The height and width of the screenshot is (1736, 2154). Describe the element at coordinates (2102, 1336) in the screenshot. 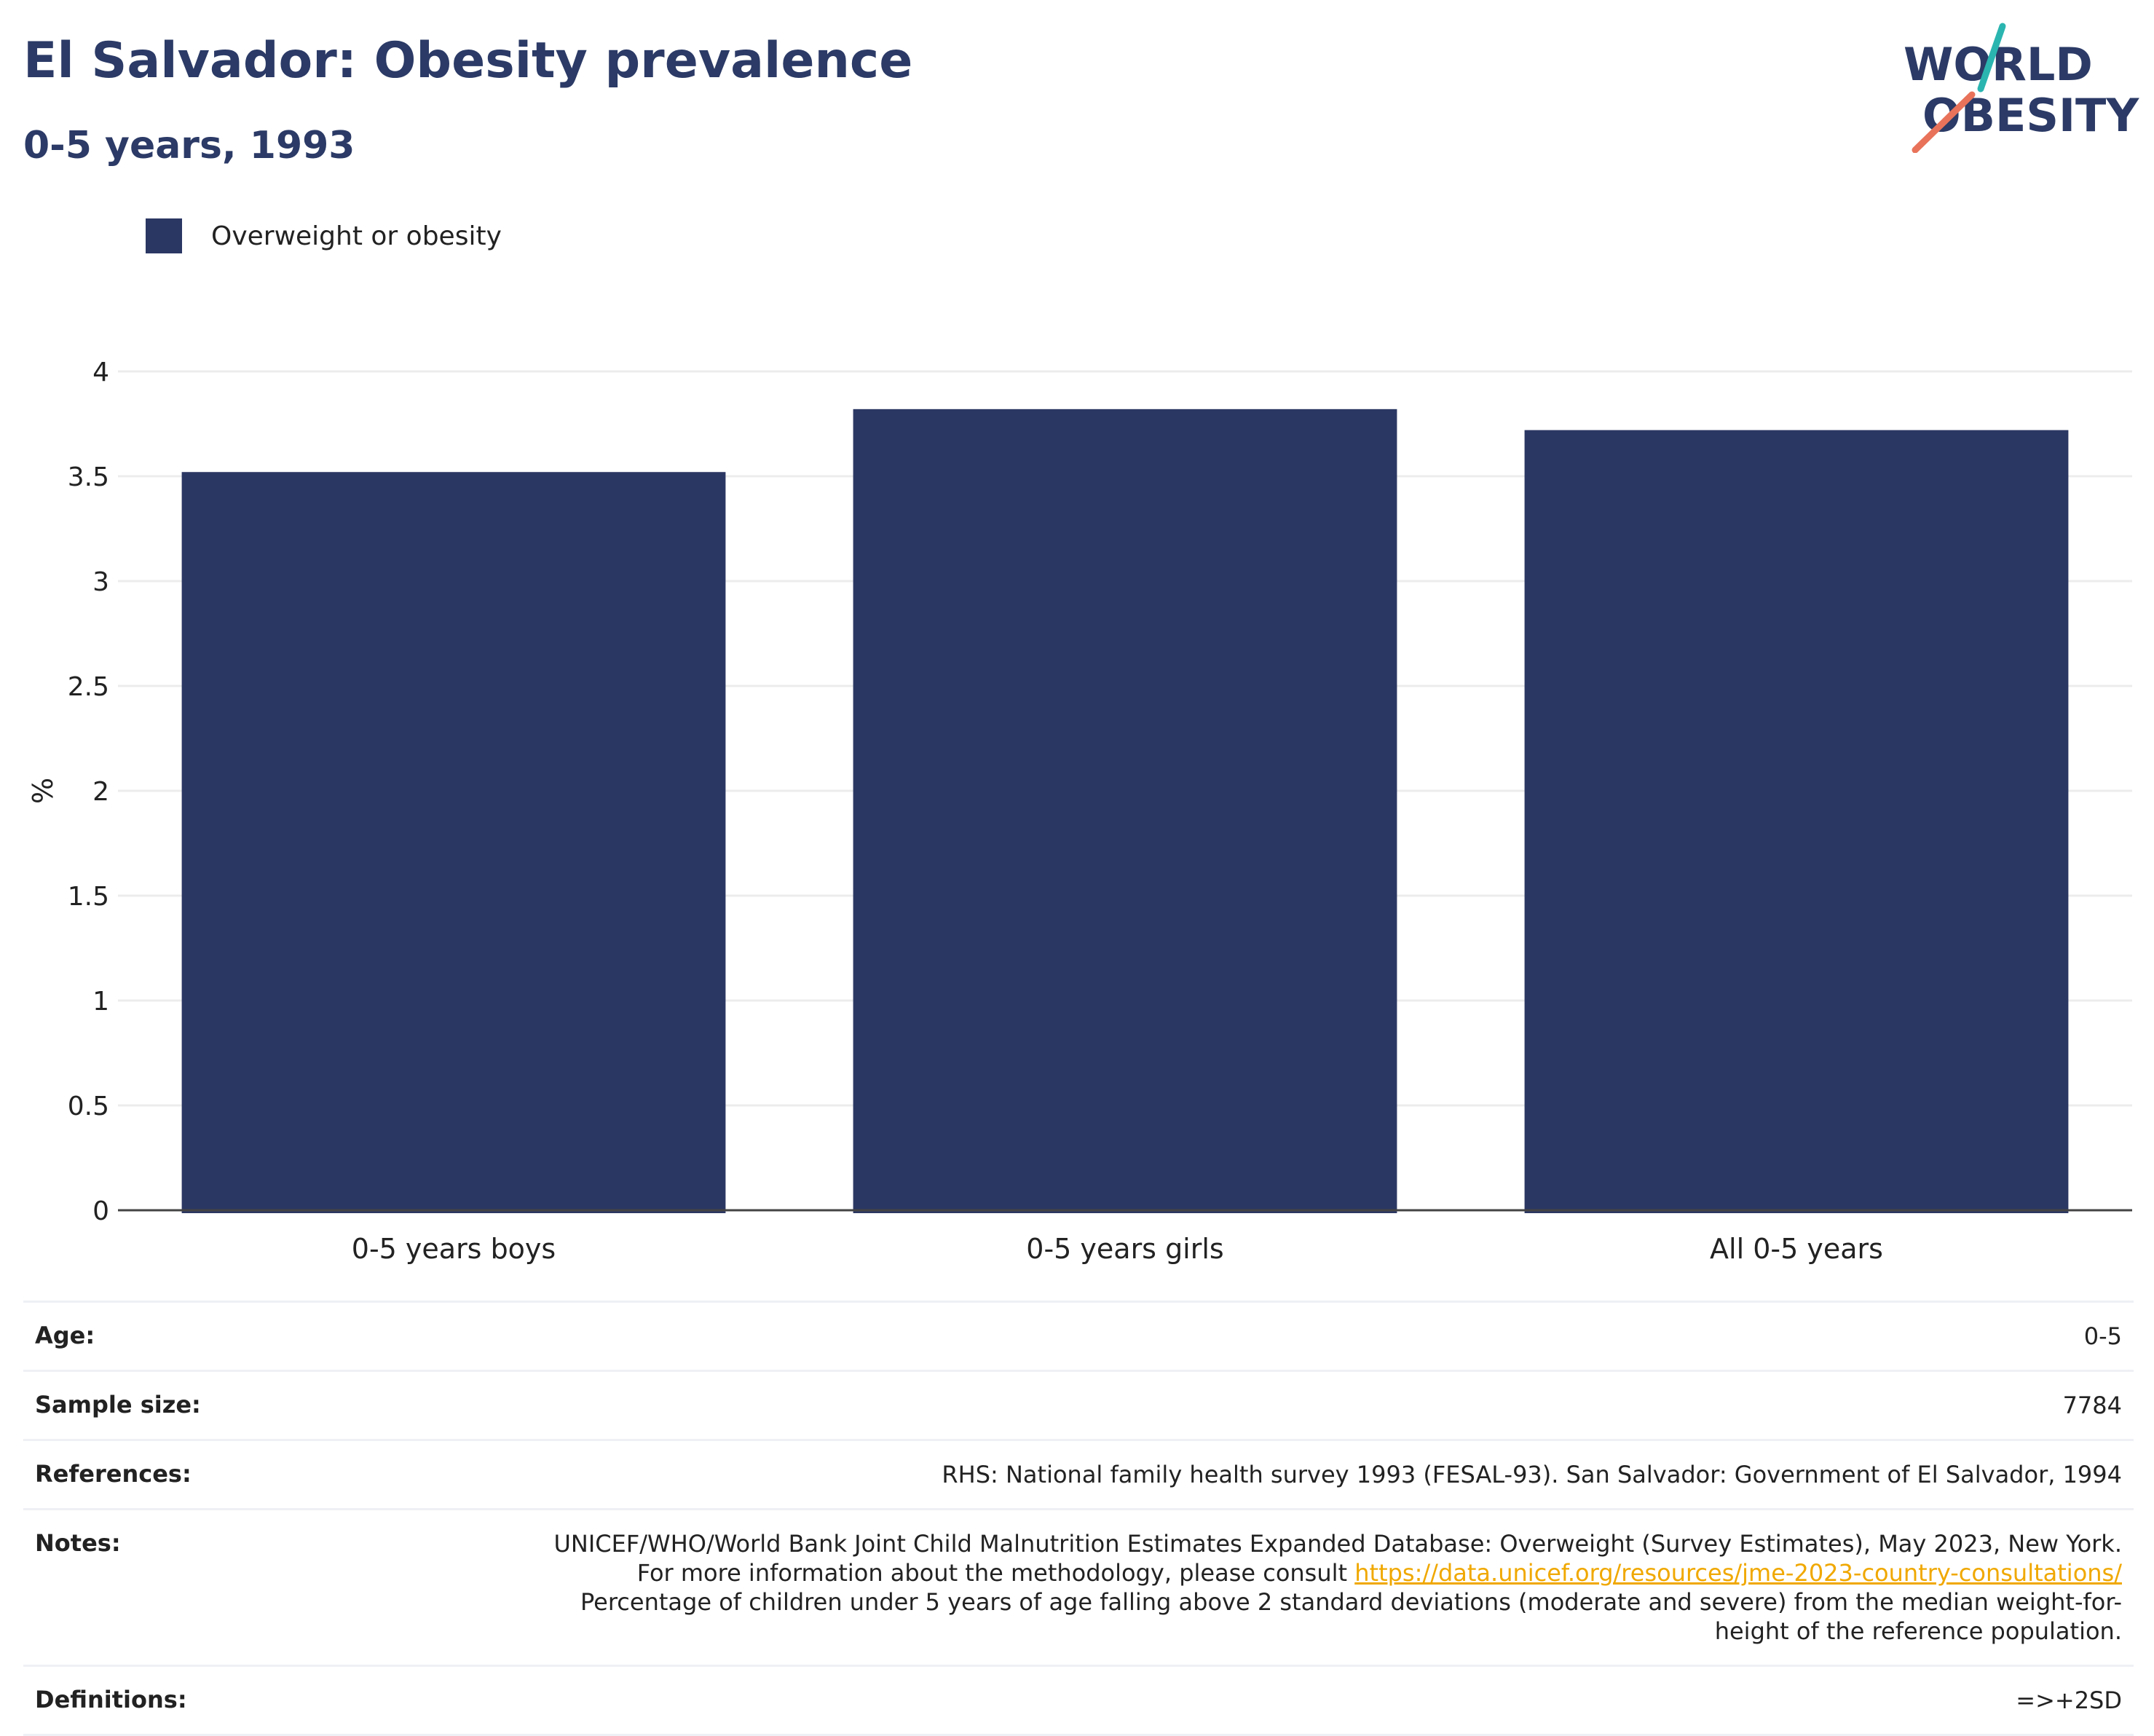

I see `age-value: 0-5` at that location.